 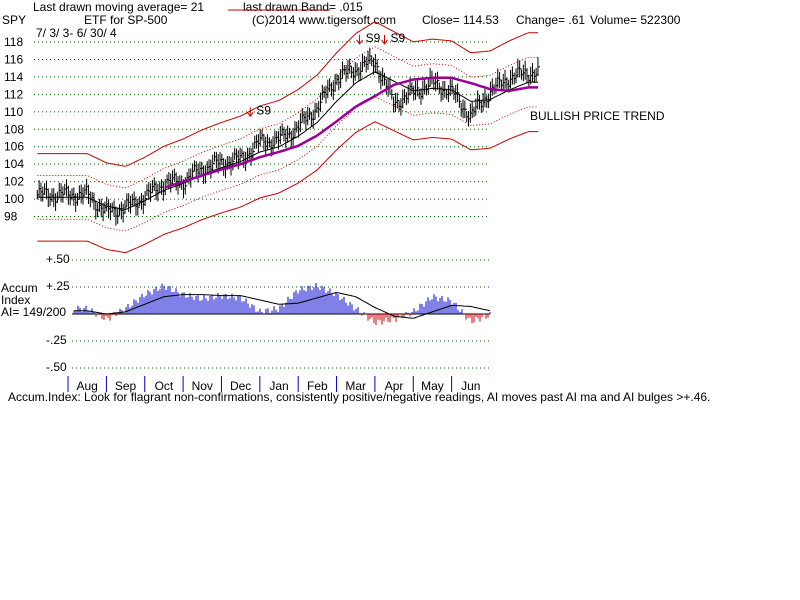 What do you see at coordinates (14, 147) in the screenshot?
I see `price-ytick-label: 106` at bounding box center [14, 147].